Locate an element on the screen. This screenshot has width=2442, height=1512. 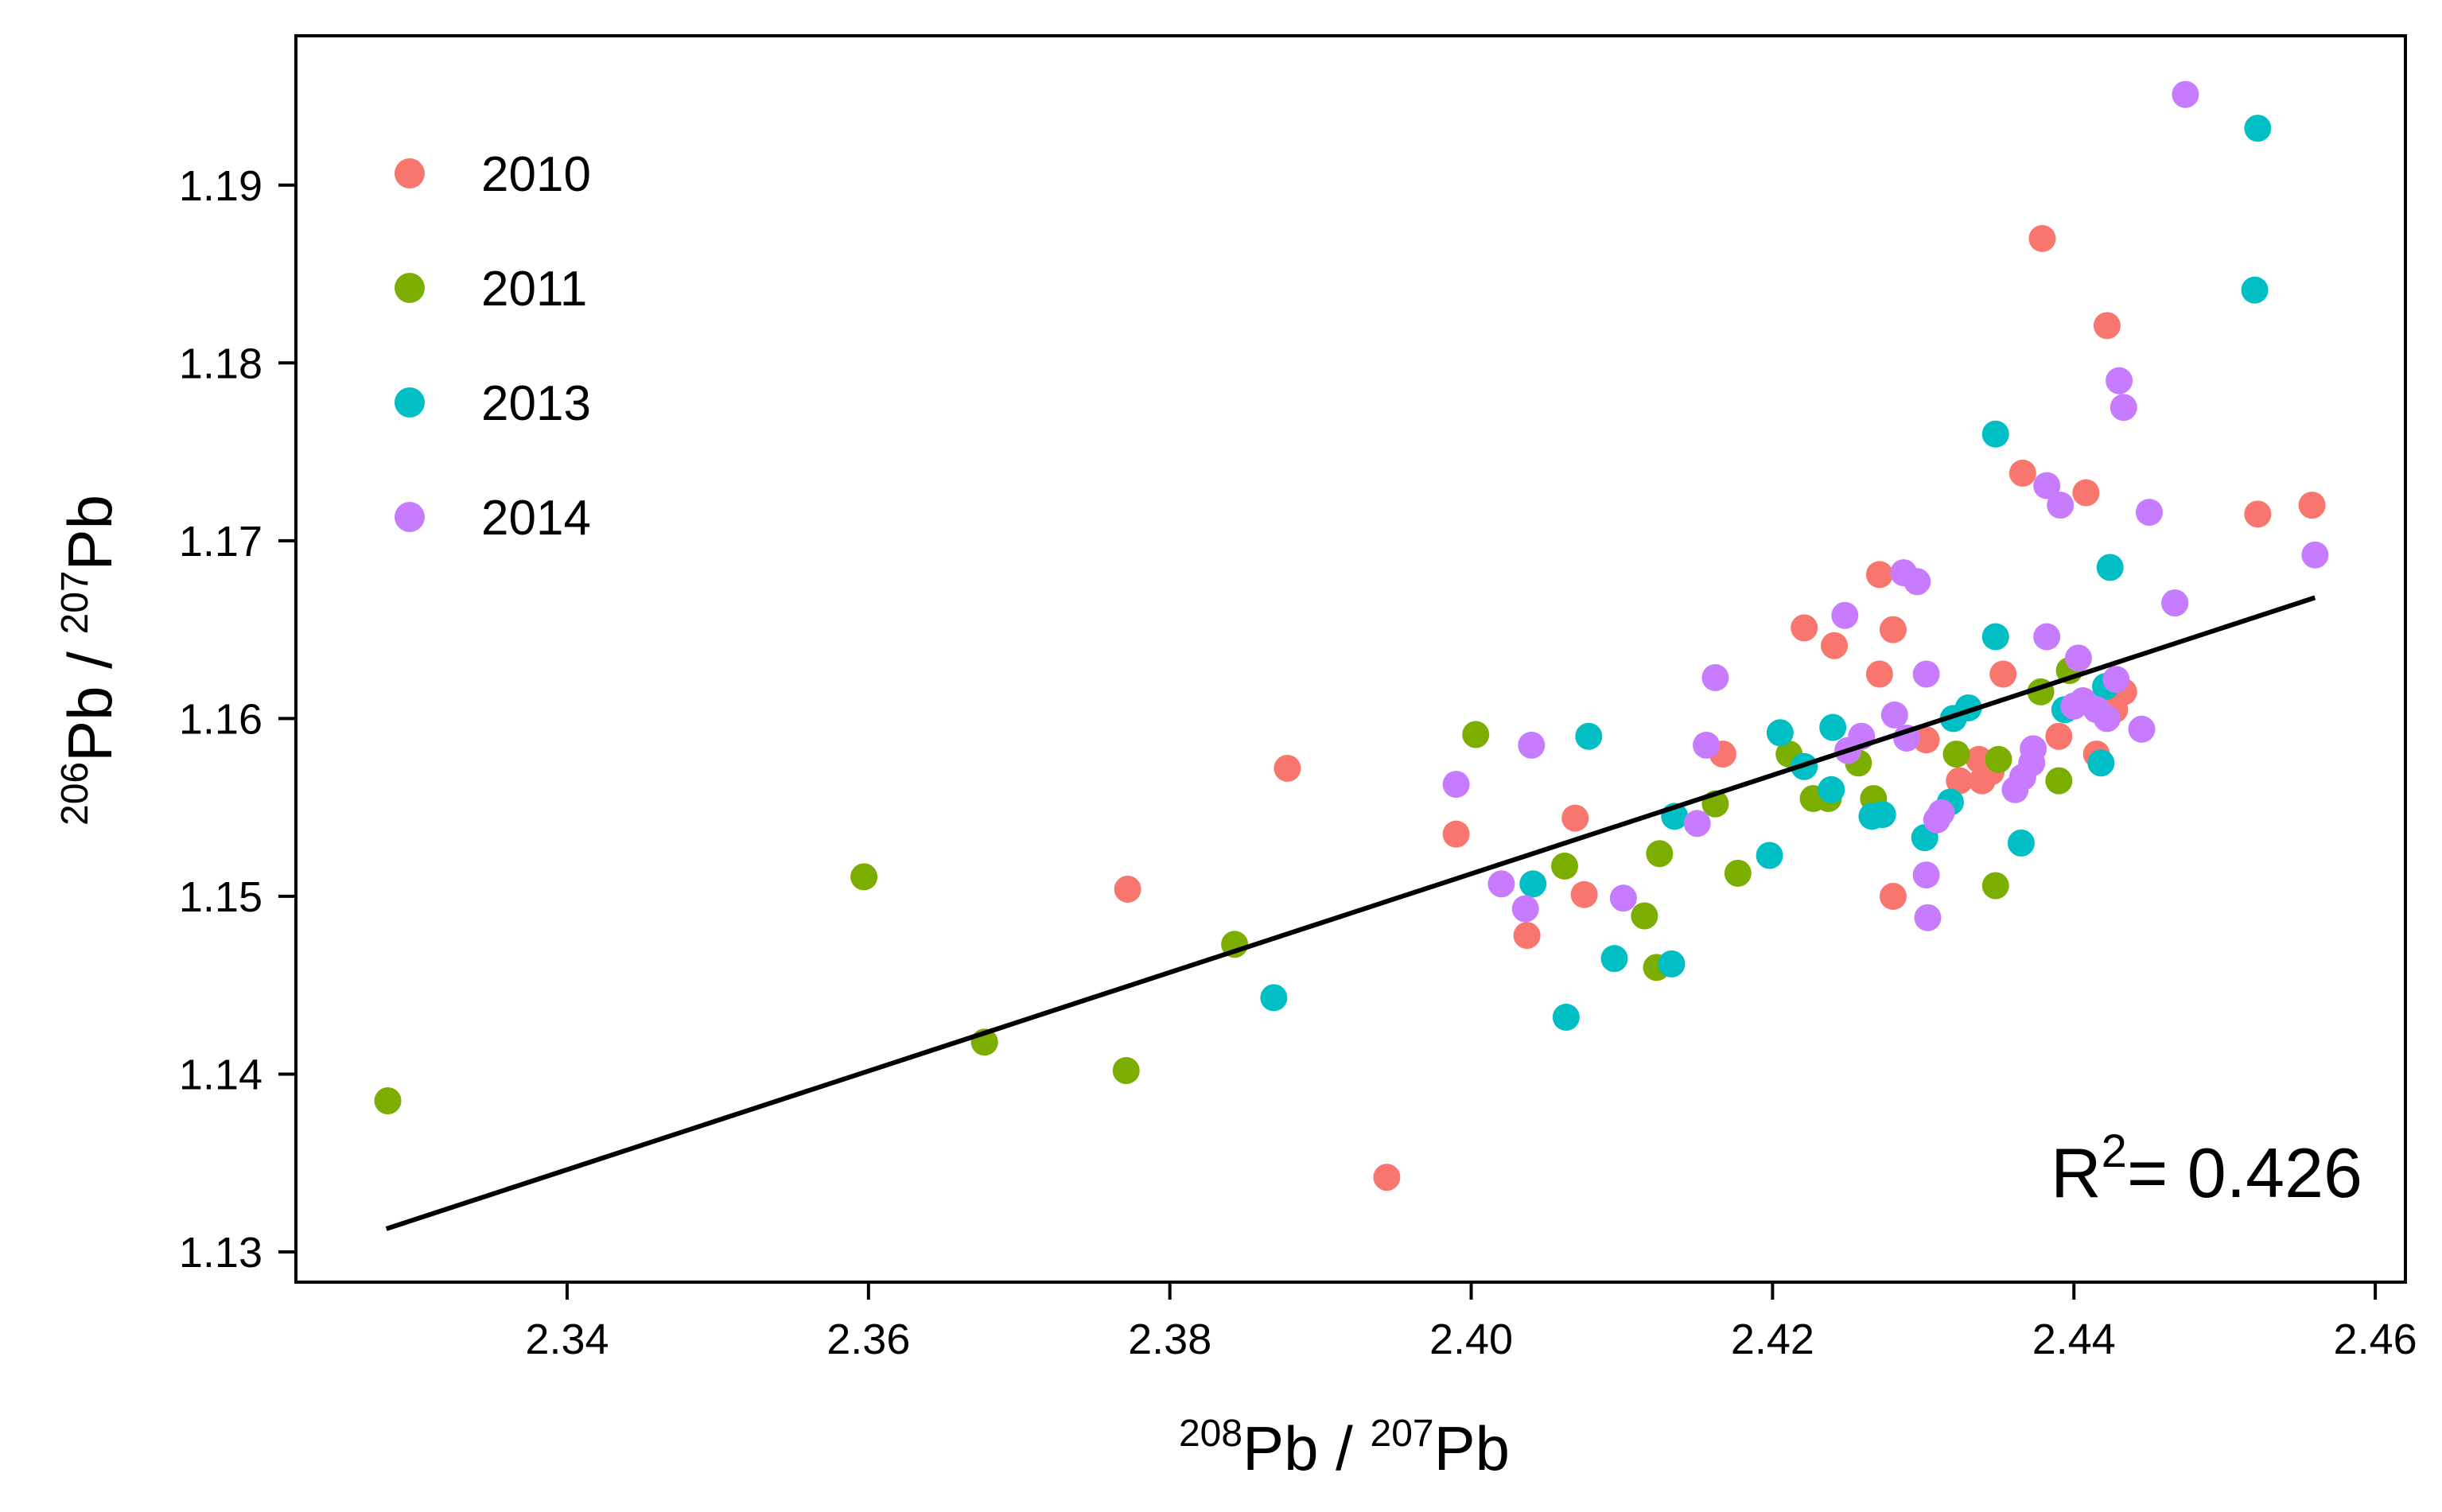
y-tick-label: 1.18 is located at coordinates (220, 363).